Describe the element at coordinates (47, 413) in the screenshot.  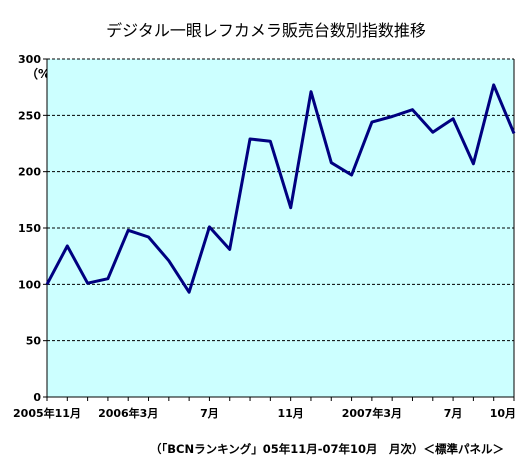
I see `x-tick-label: 2005年11月` at that location.